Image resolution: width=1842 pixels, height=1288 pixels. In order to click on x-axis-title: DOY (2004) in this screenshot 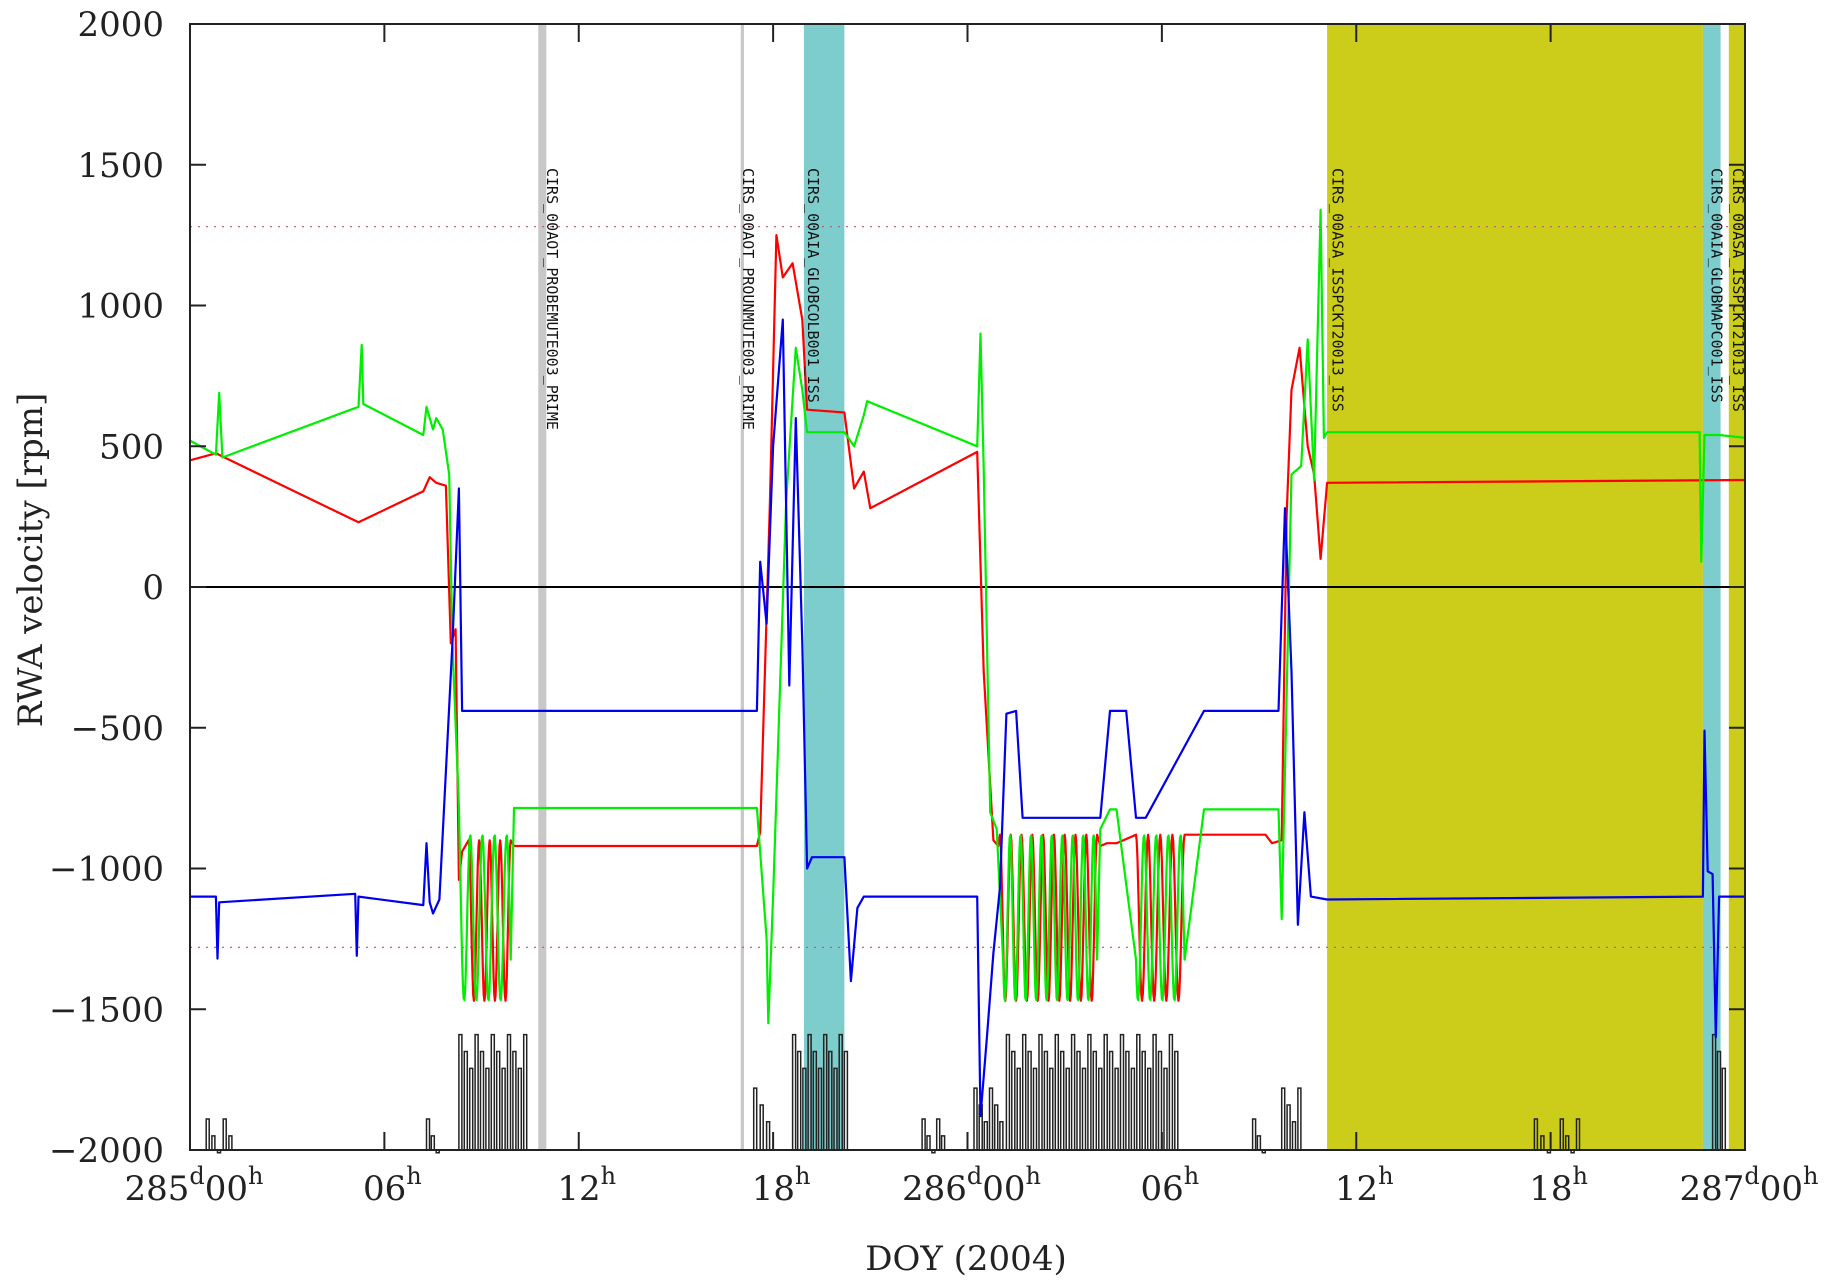, I will do `click(965, 1259)`.